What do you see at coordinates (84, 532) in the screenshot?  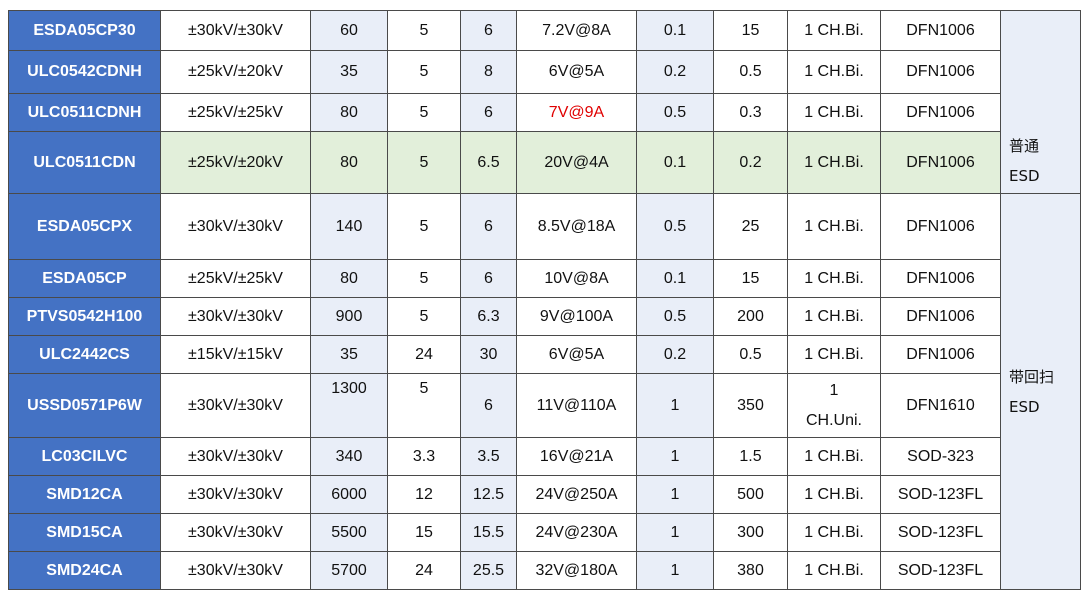 I see `part-number: SMD15CA` at bounding box center [84, 532].